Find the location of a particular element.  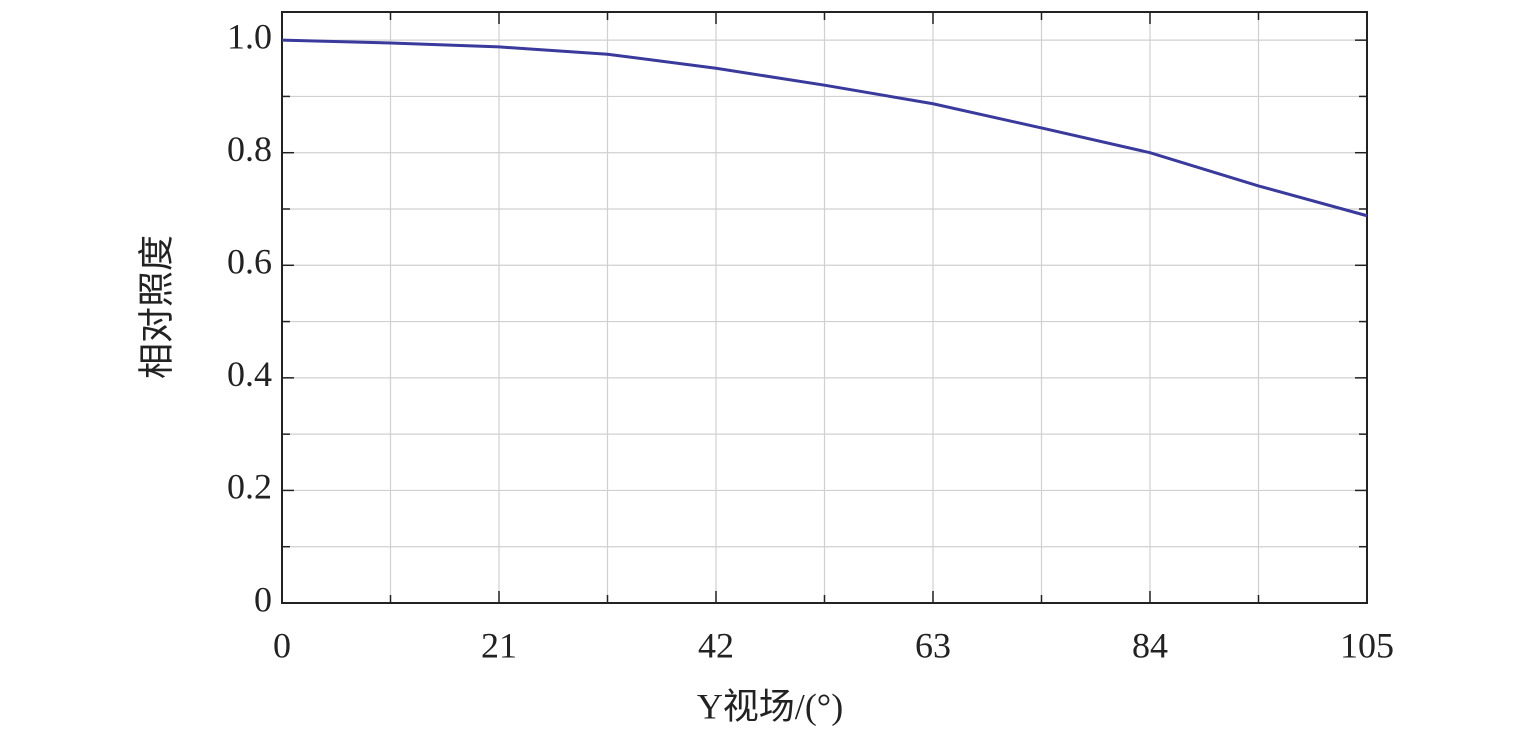

x-tick-label: 21 is located at coordinates (499, 645).